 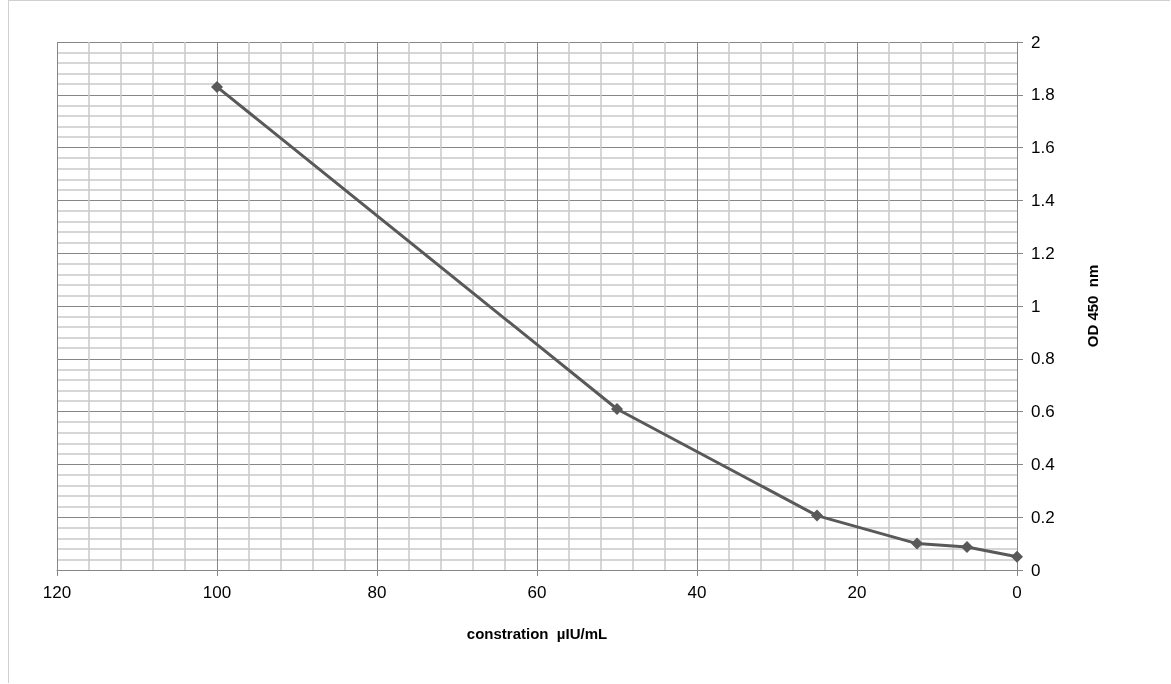 What do you see at coordinates (1036, 306) in the screenshot?
I see `y-tick-label: 1` at bounding box center [1036, 306].